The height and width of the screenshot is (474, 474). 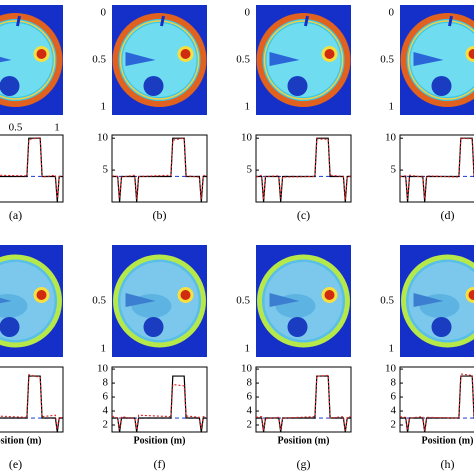 I want to click on y-tick-label: 4, so click(x=250, y=411).